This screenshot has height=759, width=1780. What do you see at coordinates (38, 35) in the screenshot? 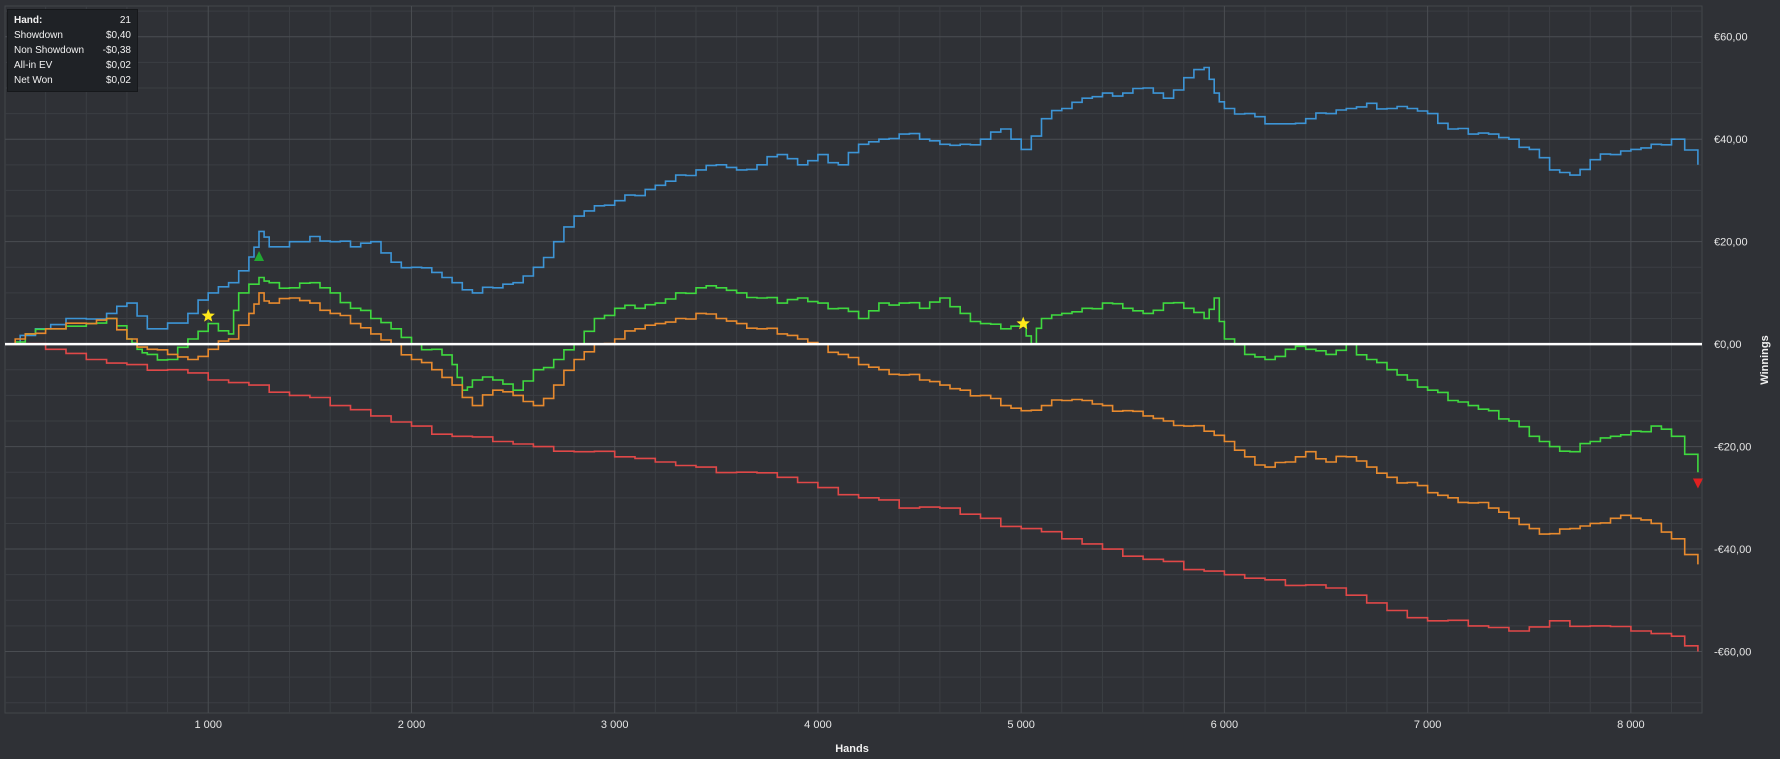
I see `stat-label: Showdown` at bounding box center [38, 35].